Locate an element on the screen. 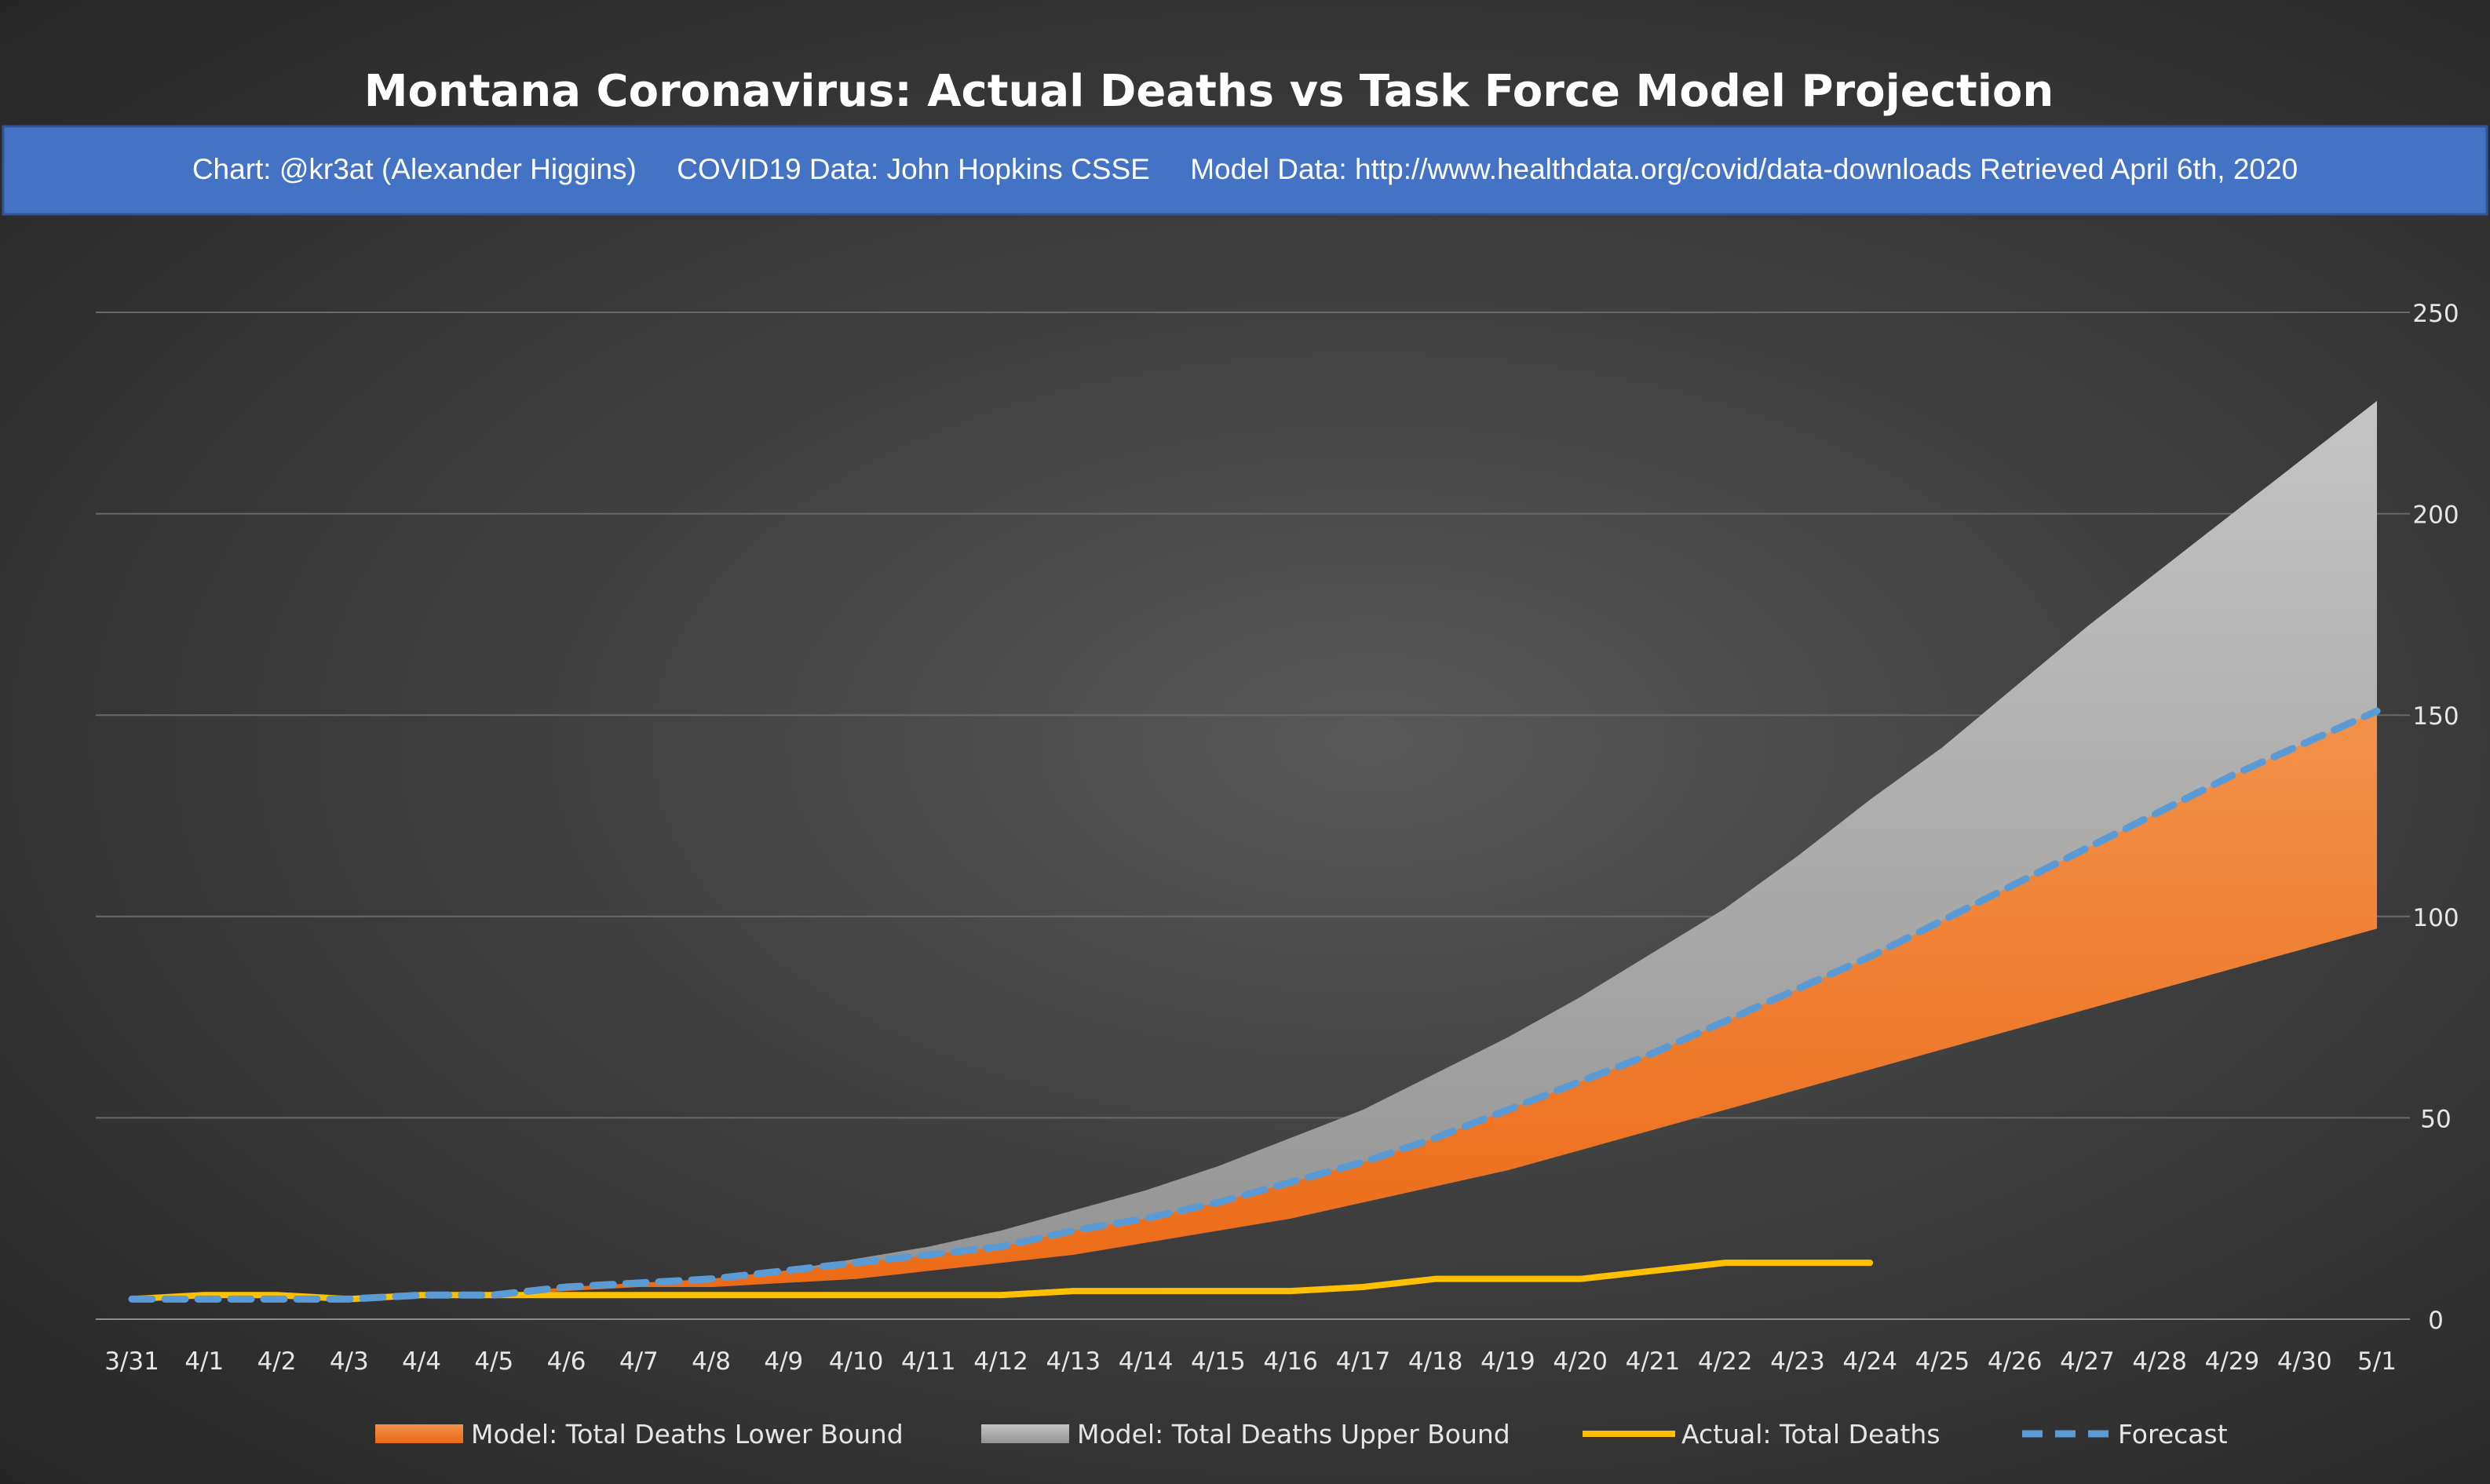 This screenshot has width=2490, height=1484. series-line-actual-deaths is located at coordinates (1001, 1281).